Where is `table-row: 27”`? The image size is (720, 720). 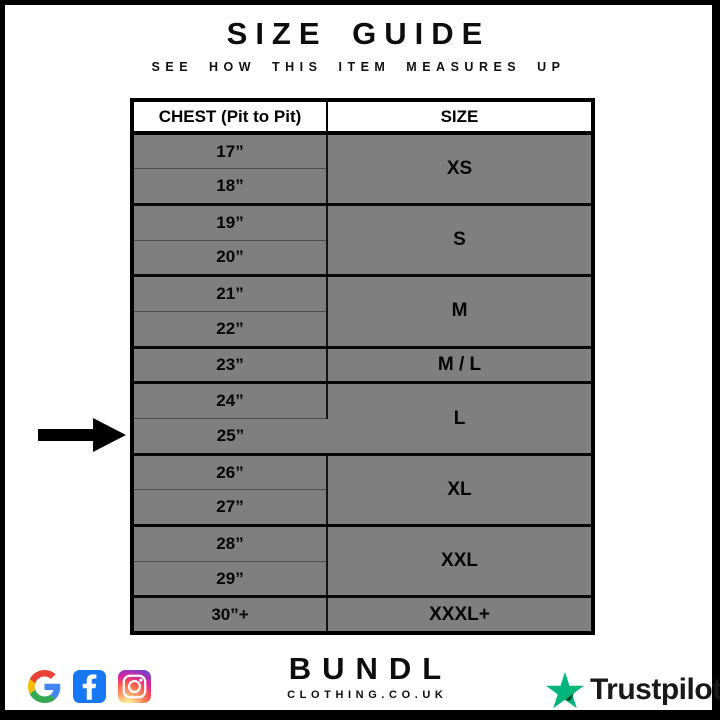
table-row: 27” is located at coordinates (362, 508).